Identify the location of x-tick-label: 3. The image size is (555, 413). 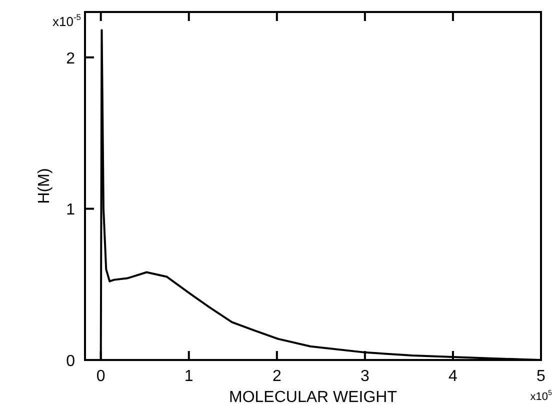
(365, 376).